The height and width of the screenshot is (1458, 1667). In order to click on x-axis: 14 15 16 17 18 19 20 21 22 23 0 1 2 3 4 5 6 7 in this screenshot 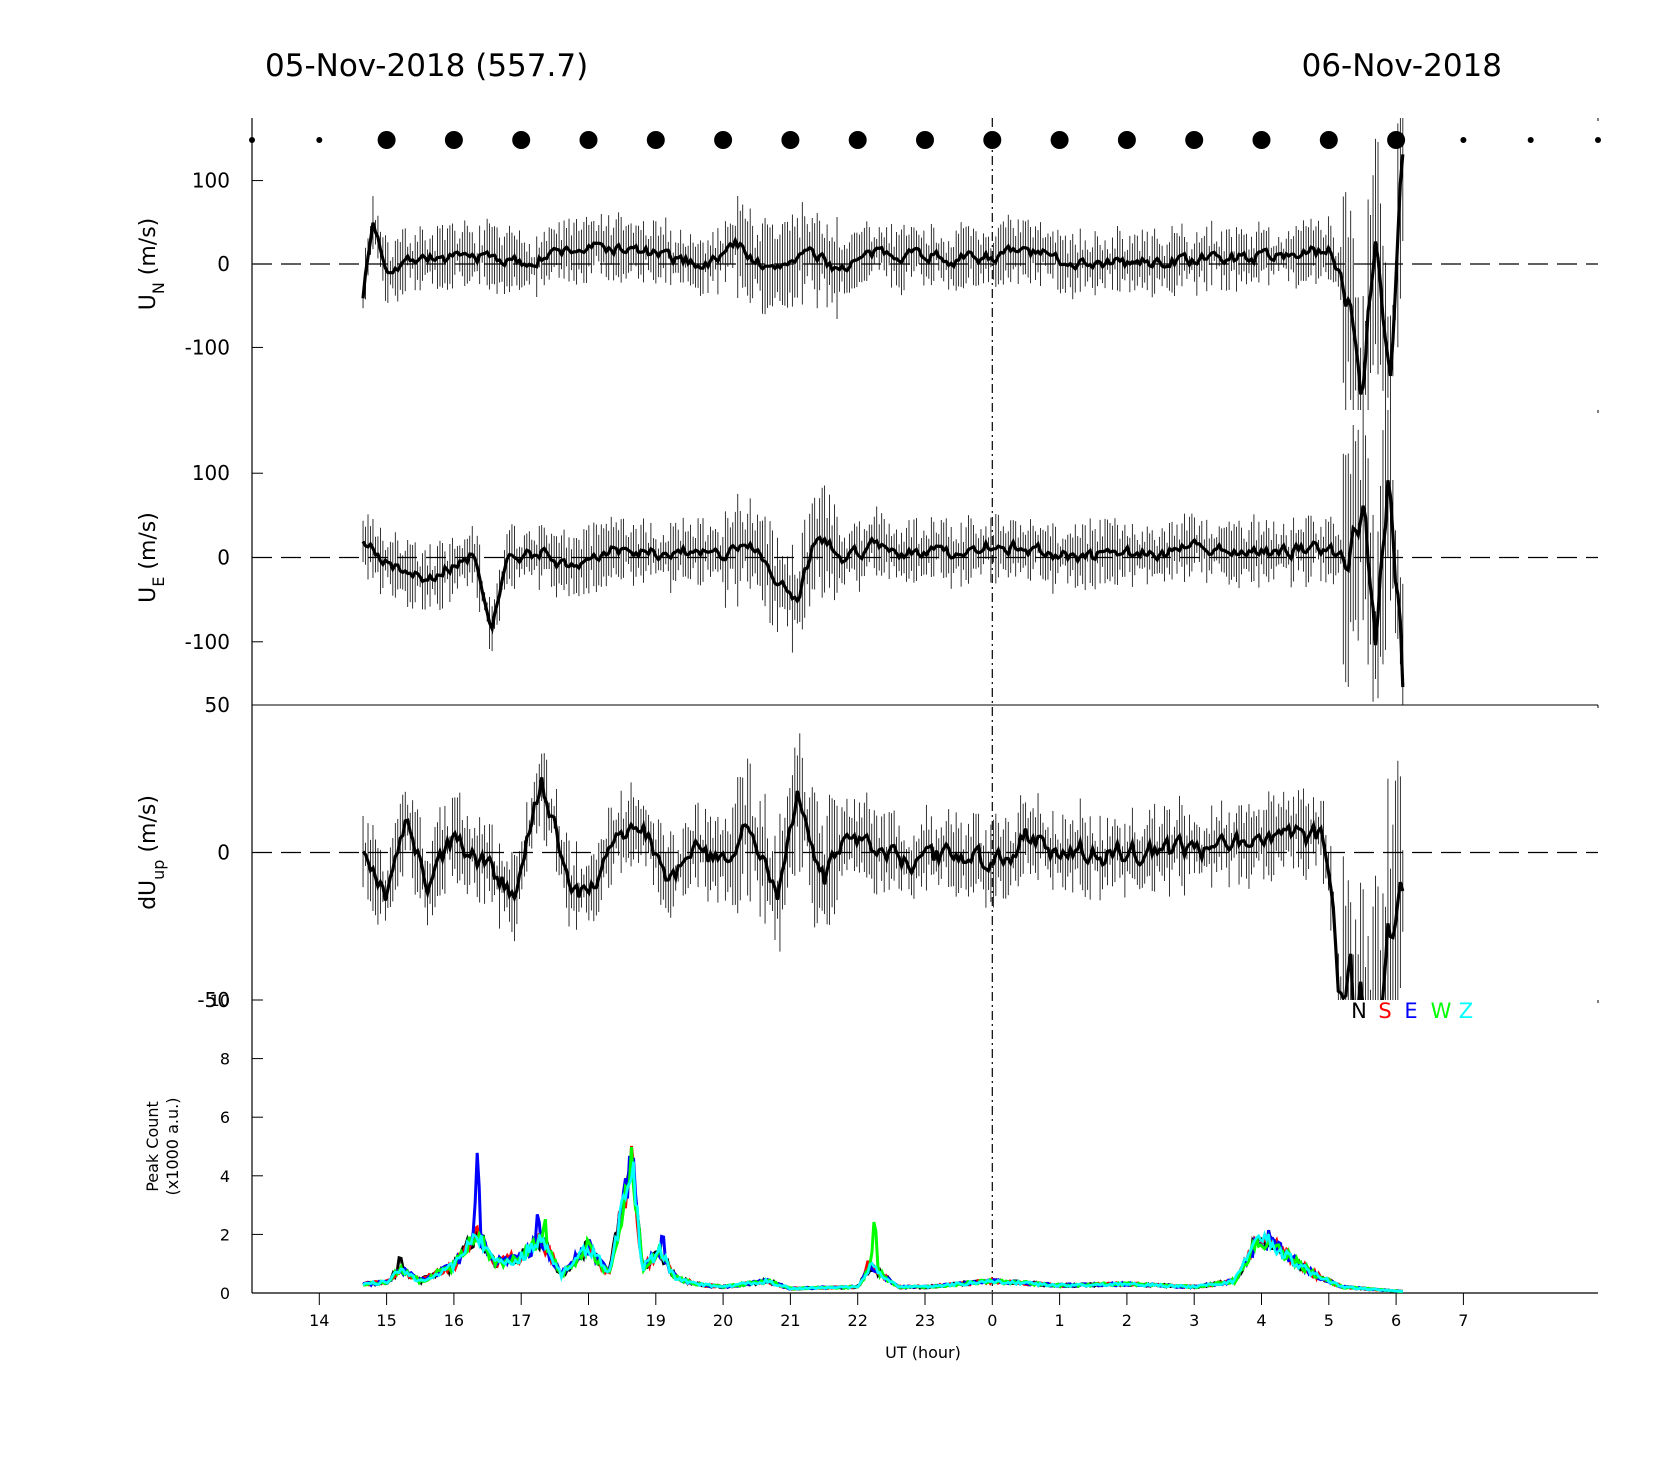, I will do `click(888, 1311)`.